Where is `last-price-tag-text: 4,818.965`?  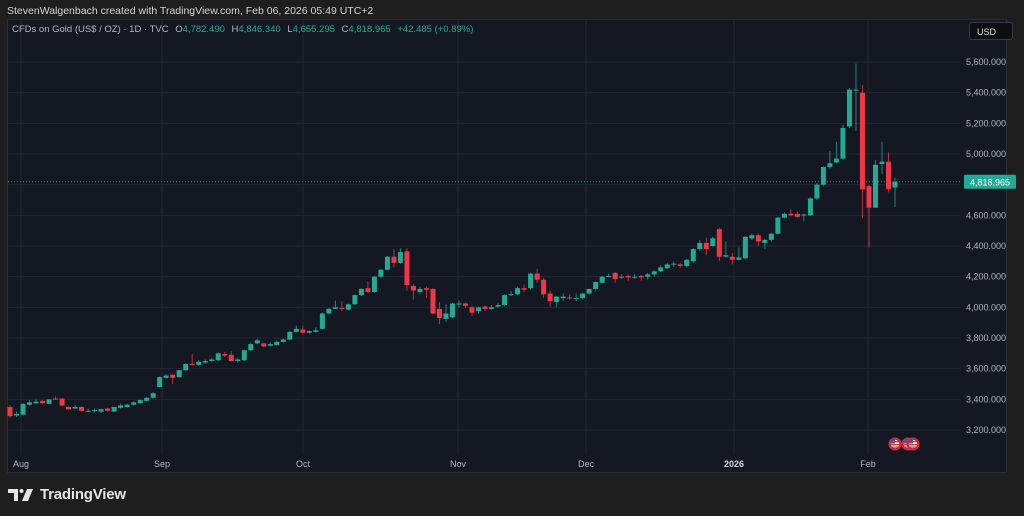
last-price-tag-text: 4,818.965 is located at coordinates (990, 182).